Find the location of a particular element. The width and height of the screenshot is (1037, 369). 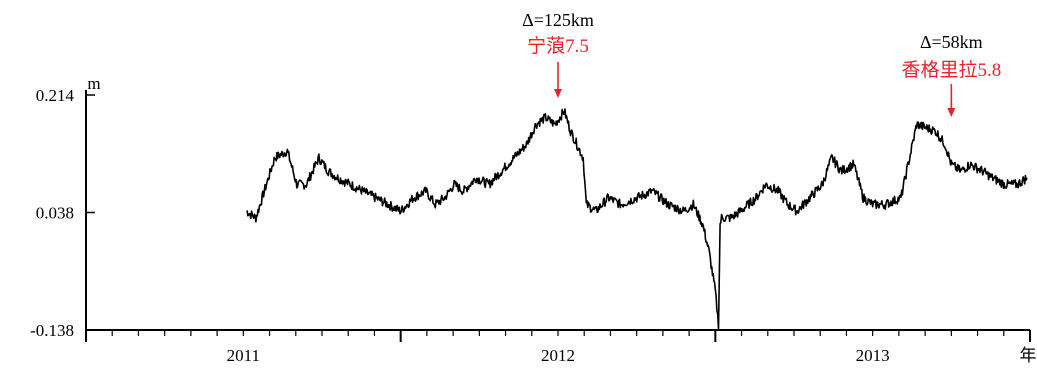

x-axis-unit-label: 年 is located at coordinates (1028, 355).